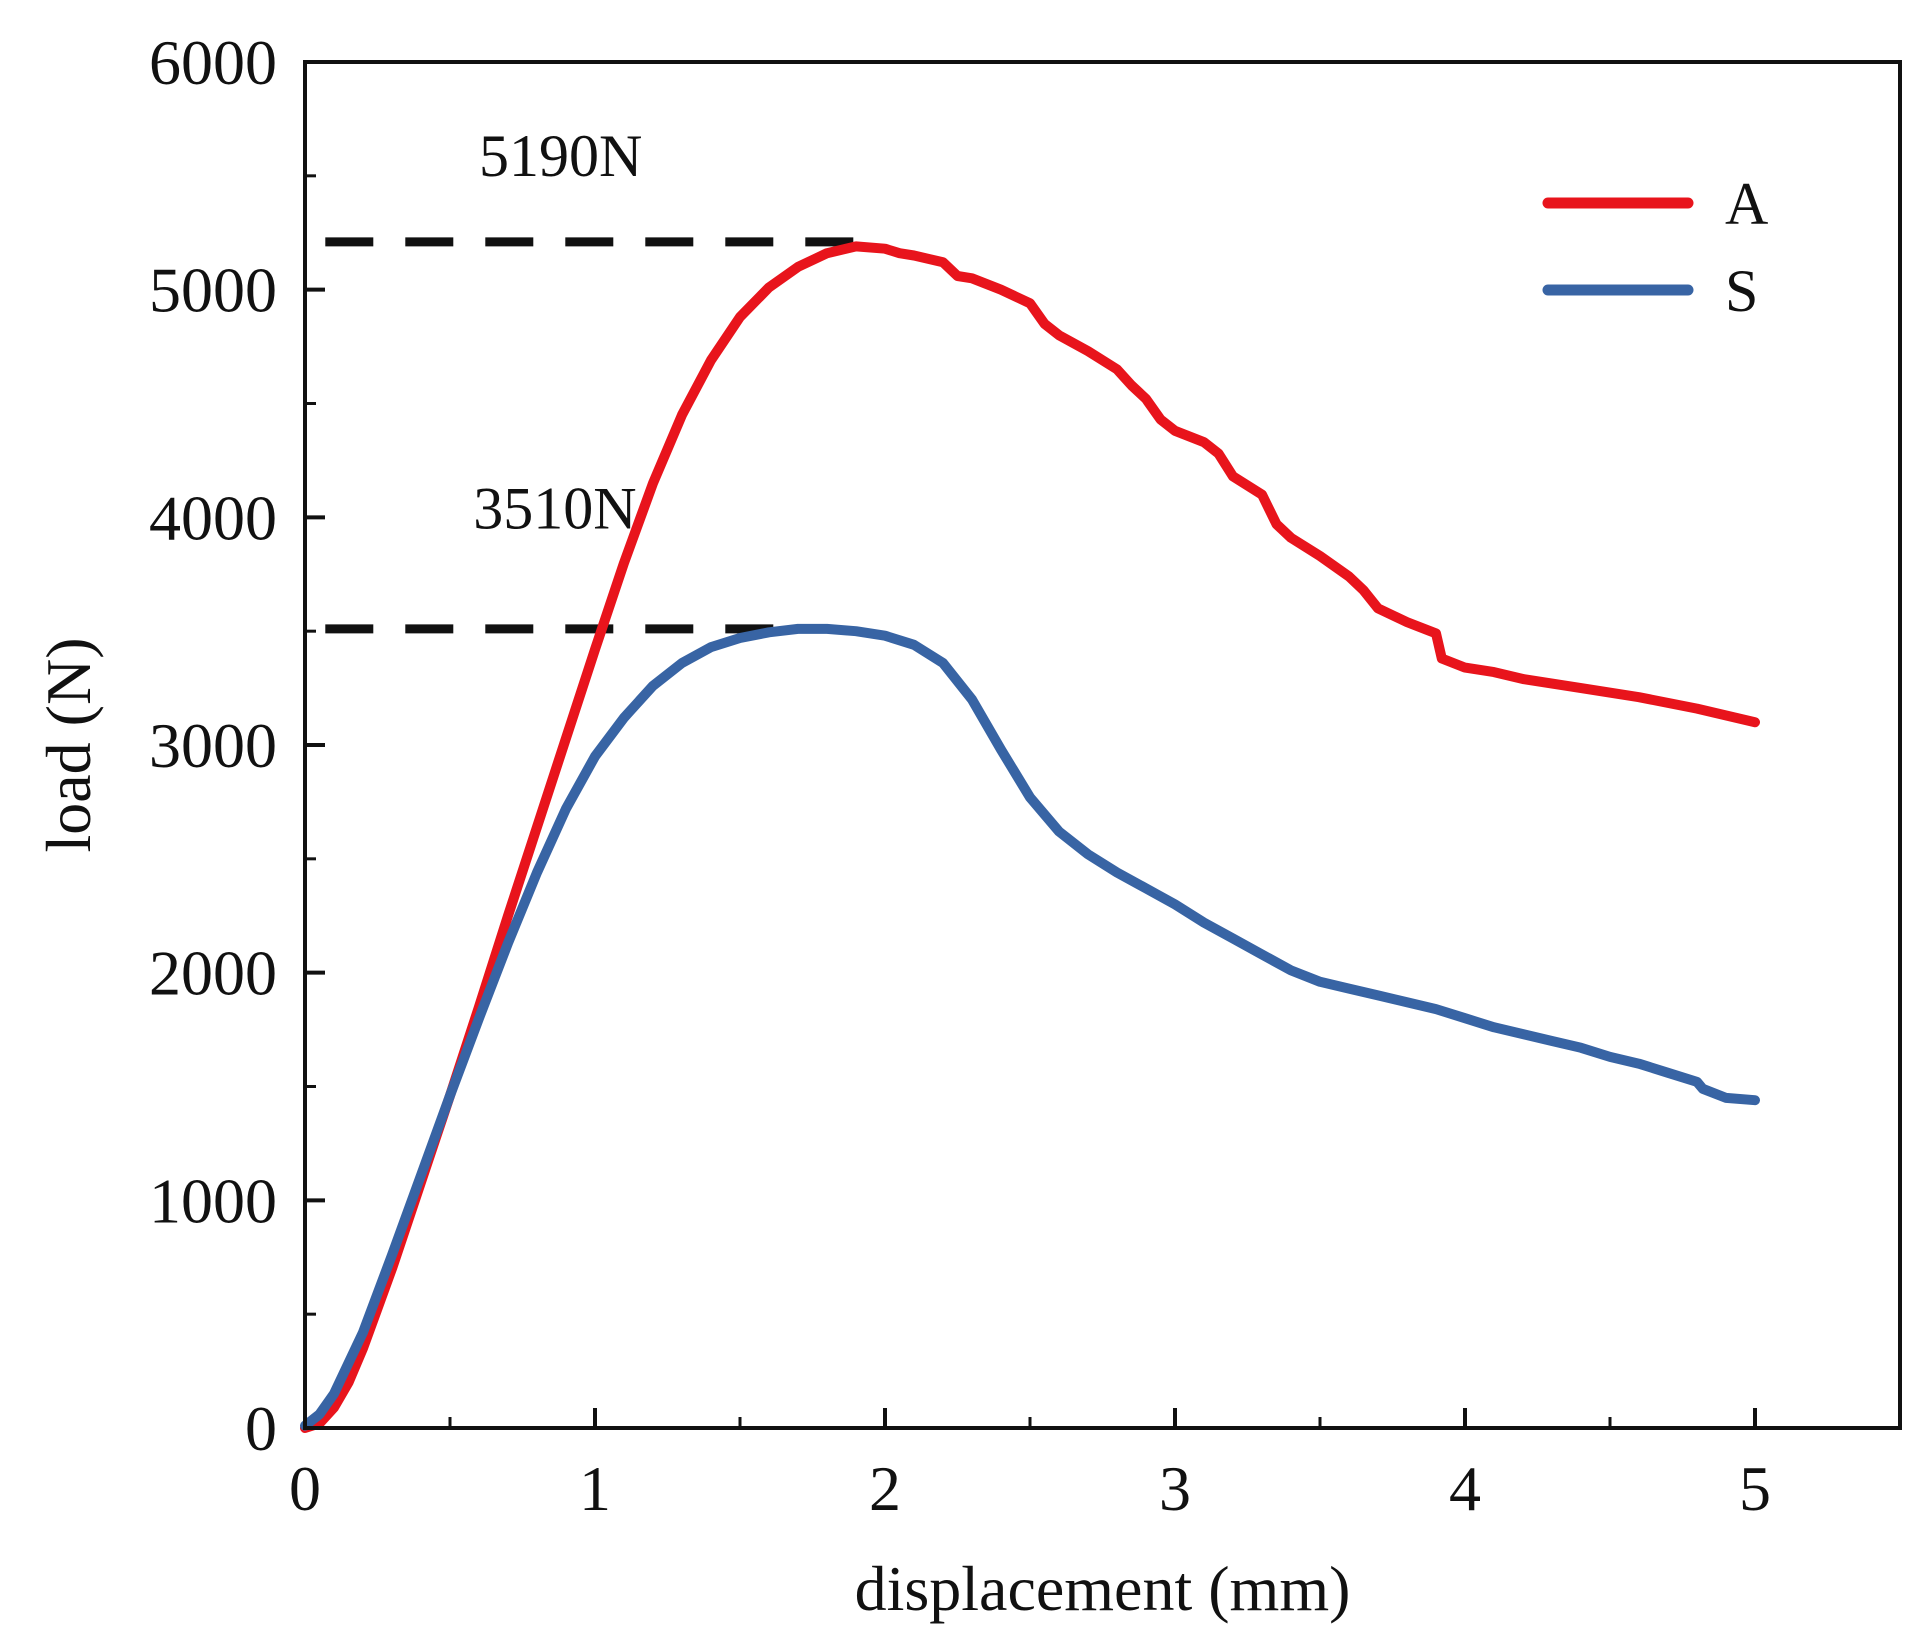 The width and height of the screenshot is (1920, 1637). What do you see at coordinates (213, 1200) in the screenshot?
I see `y-tick-label: 1000` at bounding box center [213, 1200].